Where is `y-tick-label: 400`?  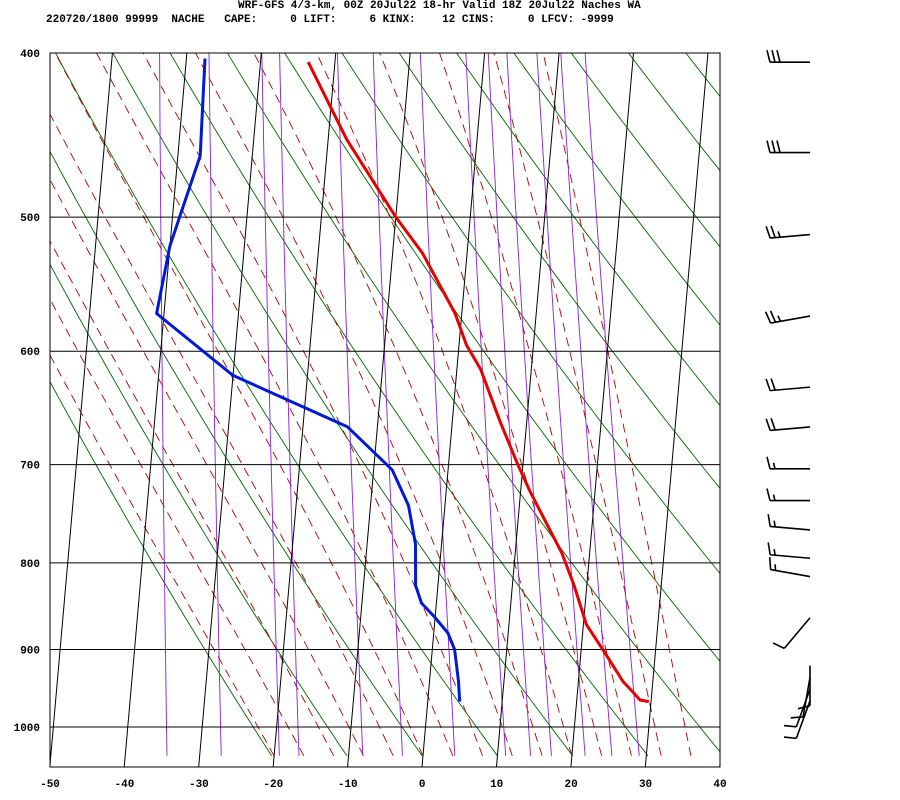 y-tick-label: 400 is located at coordinates (30, 55).